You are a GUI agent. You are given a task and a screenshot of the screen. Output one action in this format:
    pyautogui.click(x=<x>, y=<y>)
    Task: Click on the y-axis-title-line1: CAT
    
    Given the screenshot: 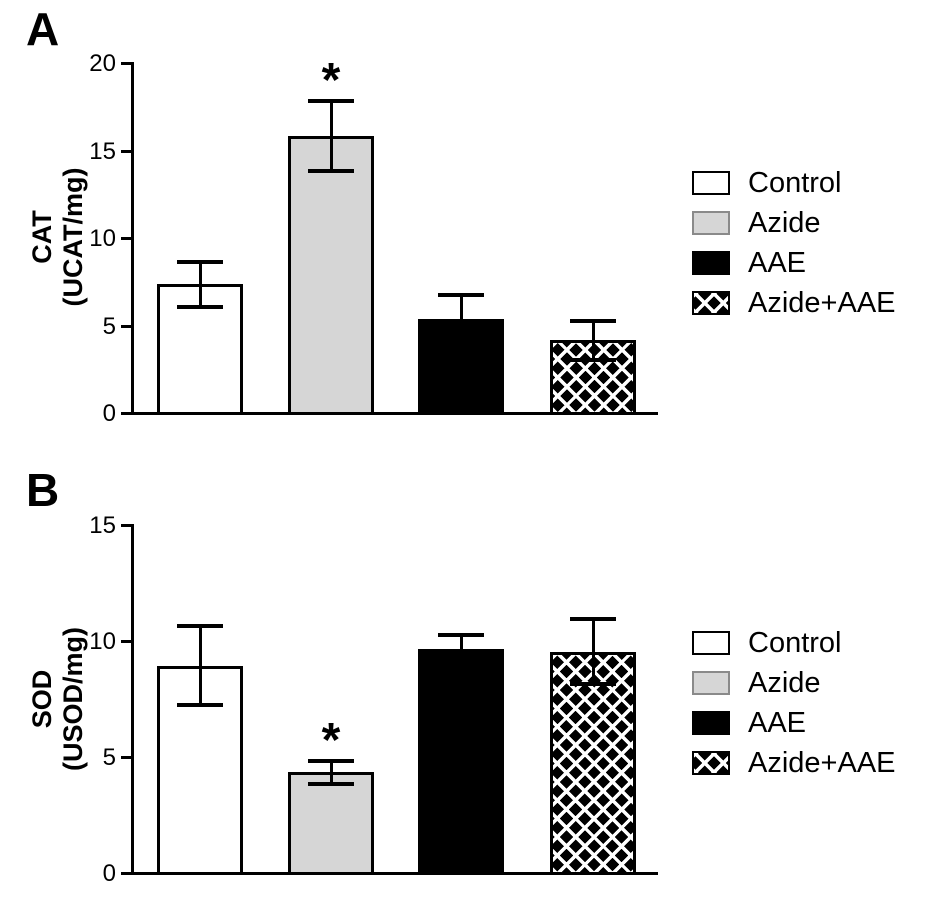 What is the action you would take?
    pyautogui.click(x=42, y=237)
    